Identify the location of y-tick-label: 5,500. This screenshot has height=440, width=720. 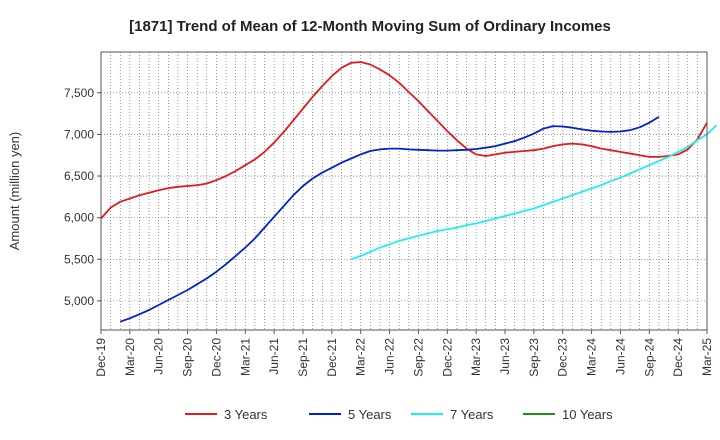
(79, 259).